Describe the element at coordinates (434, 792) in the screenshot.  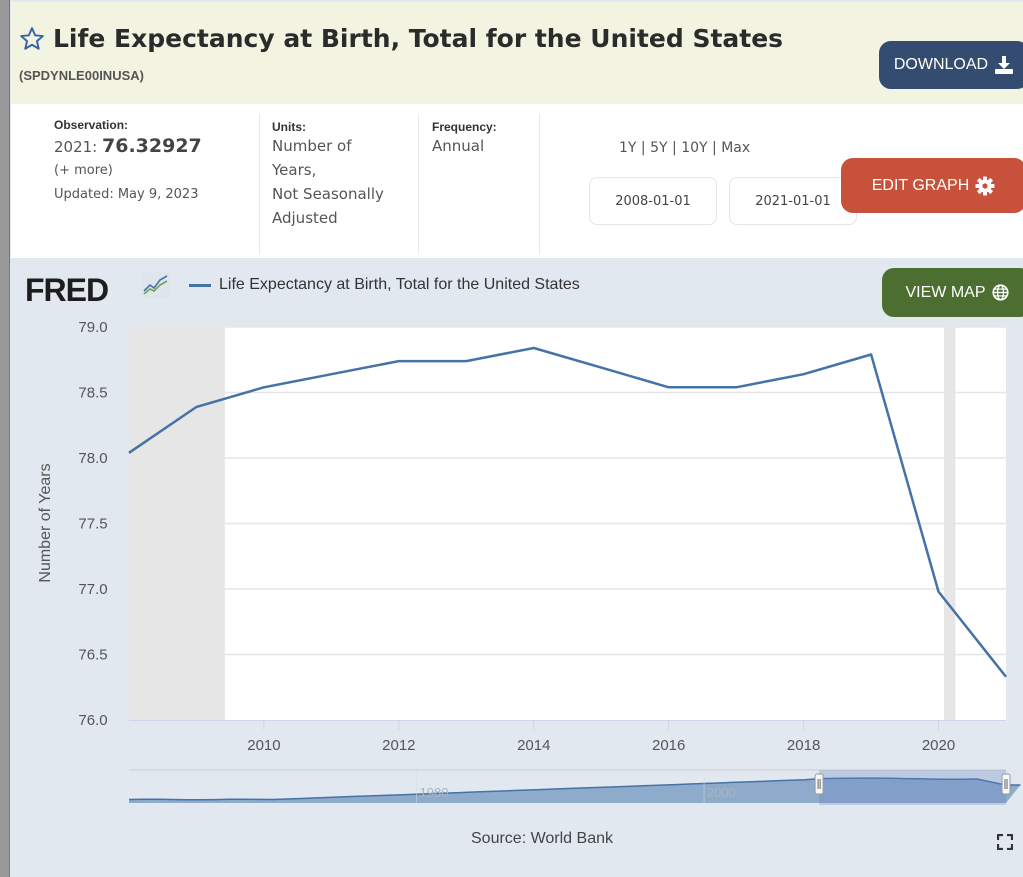
I see `navigator-label: 1980` at that location.